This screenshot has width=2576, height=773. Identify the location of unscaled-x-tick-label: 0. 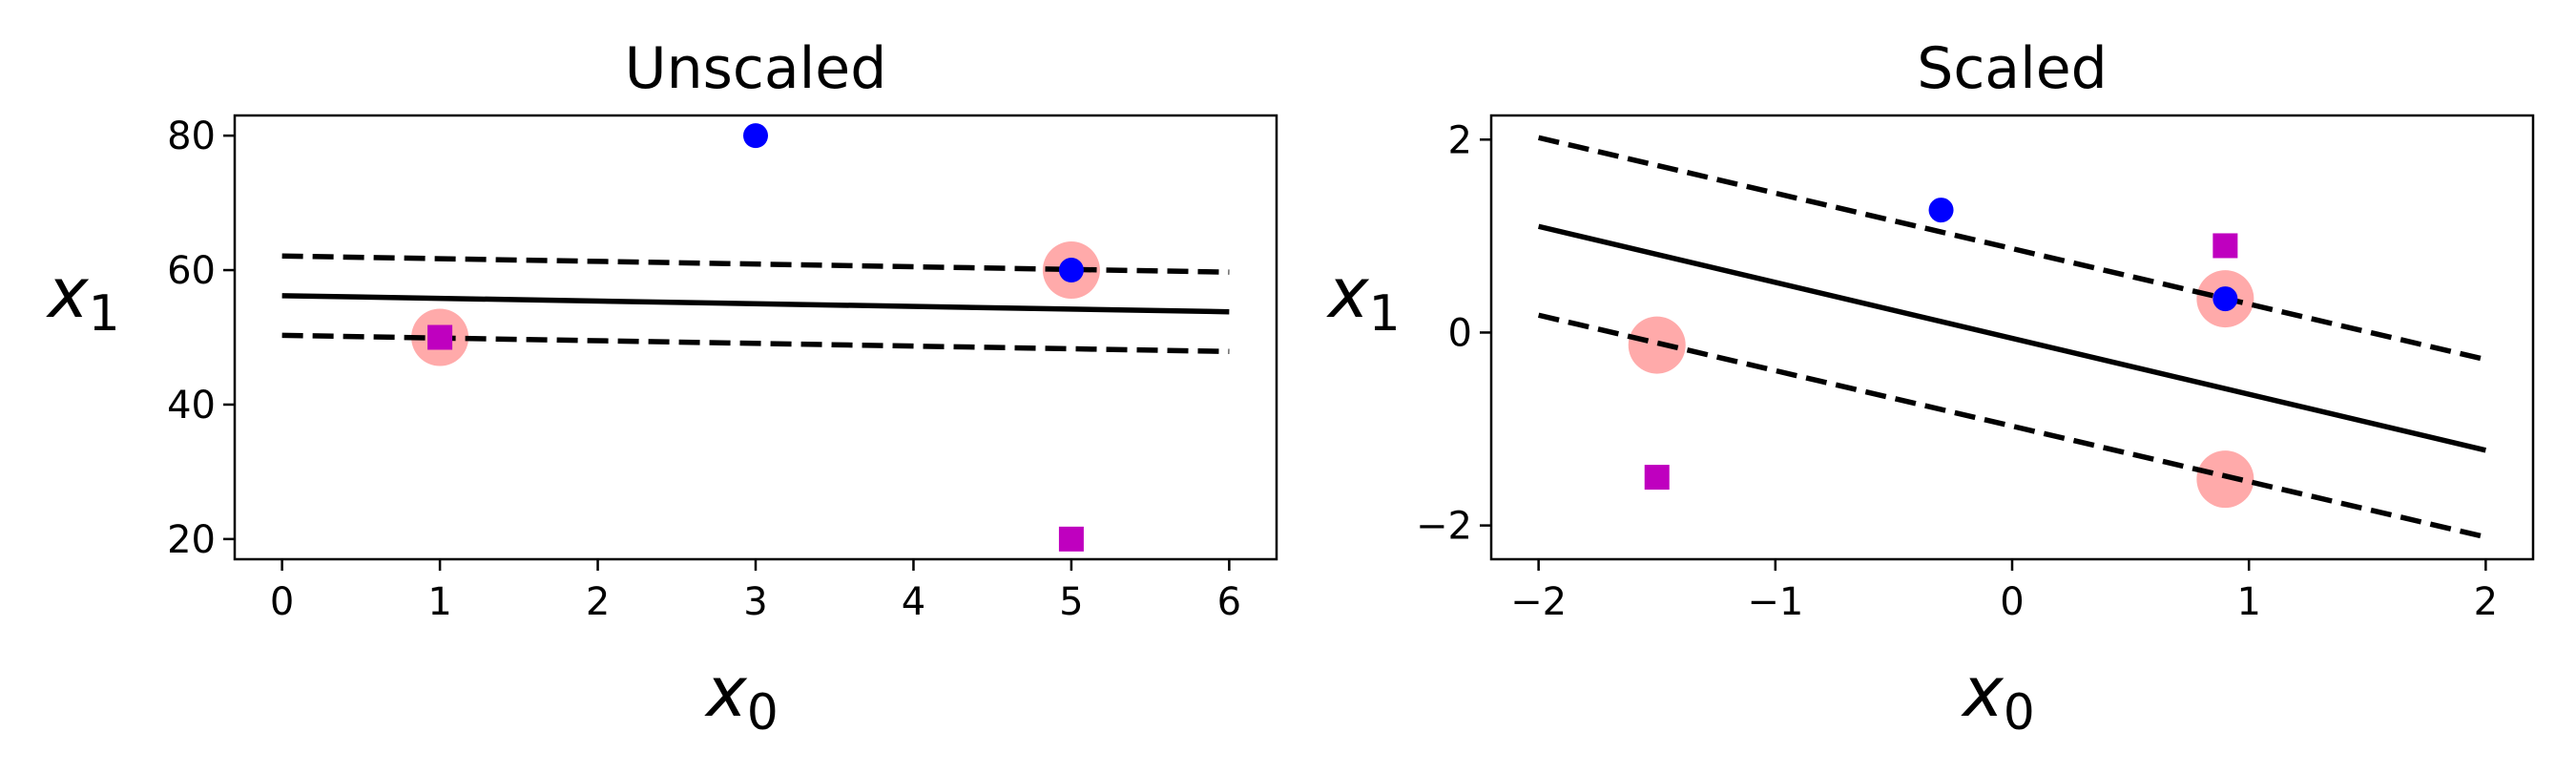
(282, 602).